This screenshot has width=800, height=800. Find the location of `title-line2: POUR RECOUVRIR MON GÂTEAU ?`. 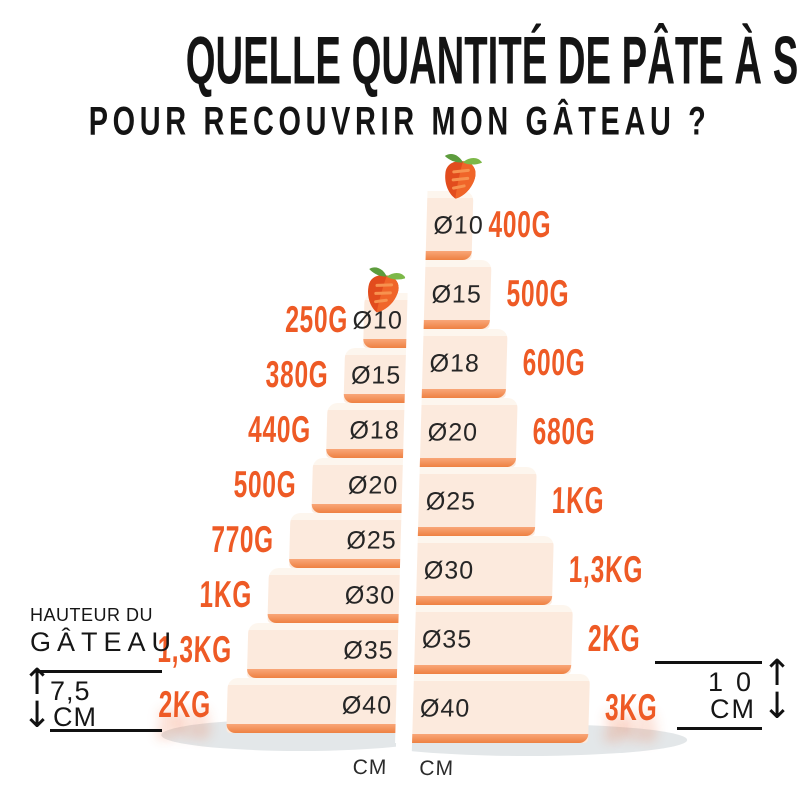

title-line2: POUR RECOUVRIR MON GÂTEAU ? is located at coordinates (400, 121).